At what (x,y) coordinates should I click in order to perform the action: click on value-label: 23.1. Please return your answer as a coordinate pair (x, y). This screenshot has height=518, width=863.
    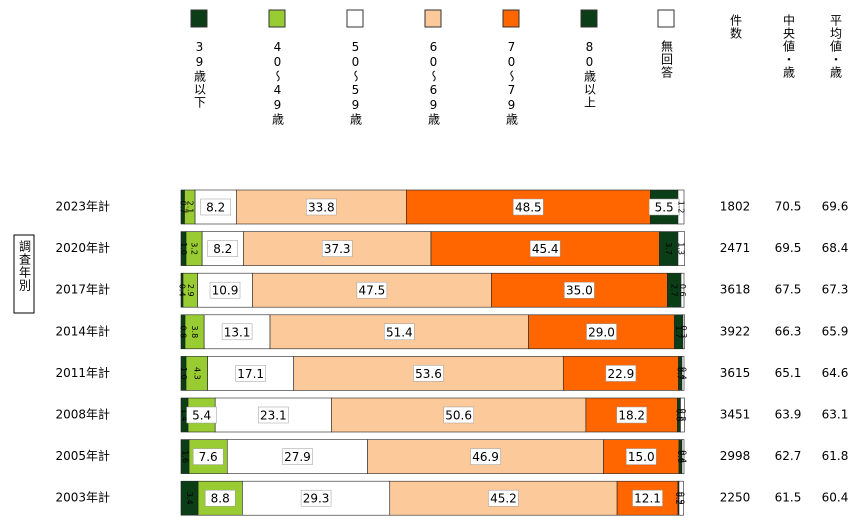
    Looking at the image, I should click on (273, 416).